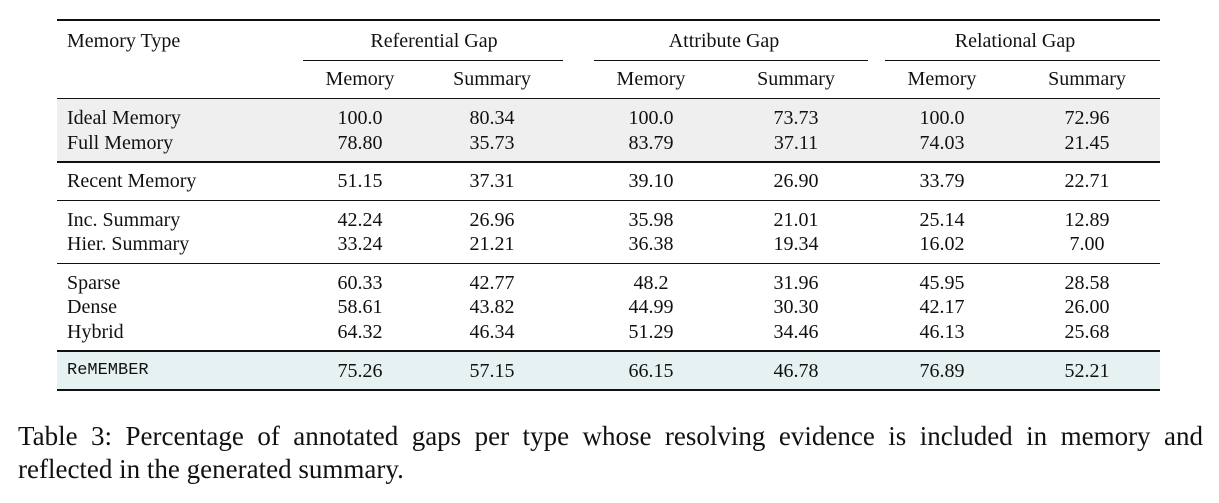  What do you see at coordinates (124, 219) in the screenshot?
I see `row-label: Inc. Summary` at bounding box center [124, 219].